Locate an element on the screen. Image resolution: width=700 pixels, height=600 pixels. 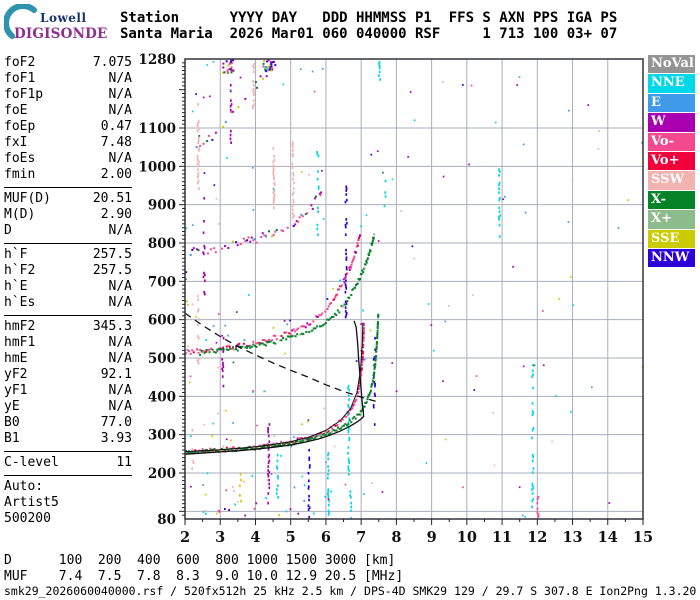
x-axis-label: 15 is located at coordinates (643, 537).